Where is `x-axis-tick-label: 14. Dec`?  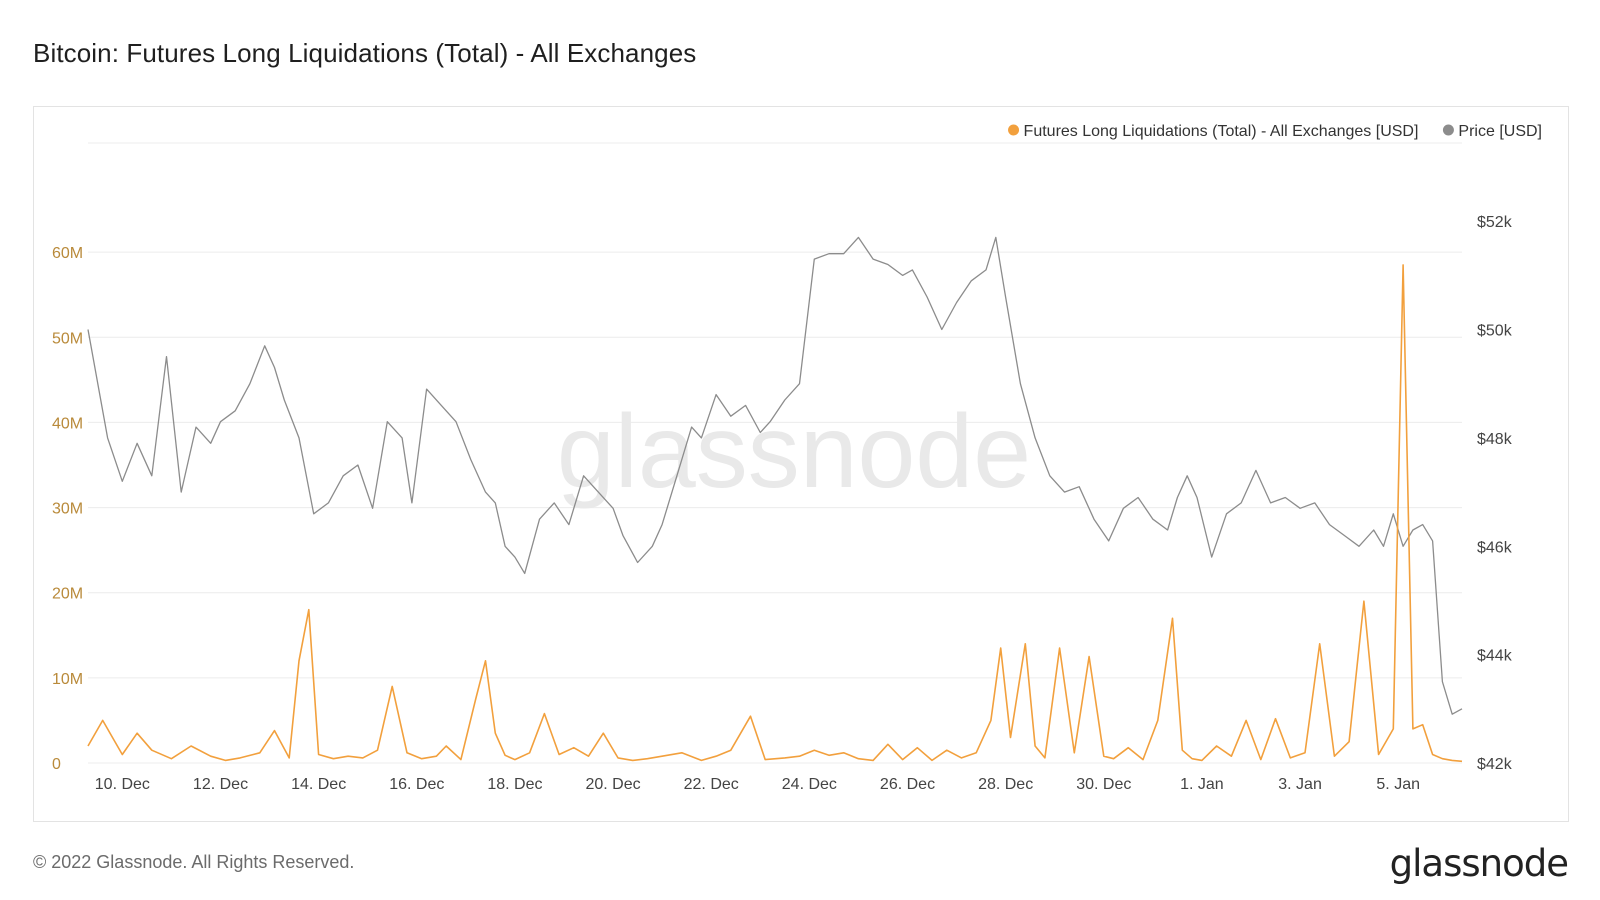 x-axis-tick-label: 14. Dec is located at coordinates (318, 784).